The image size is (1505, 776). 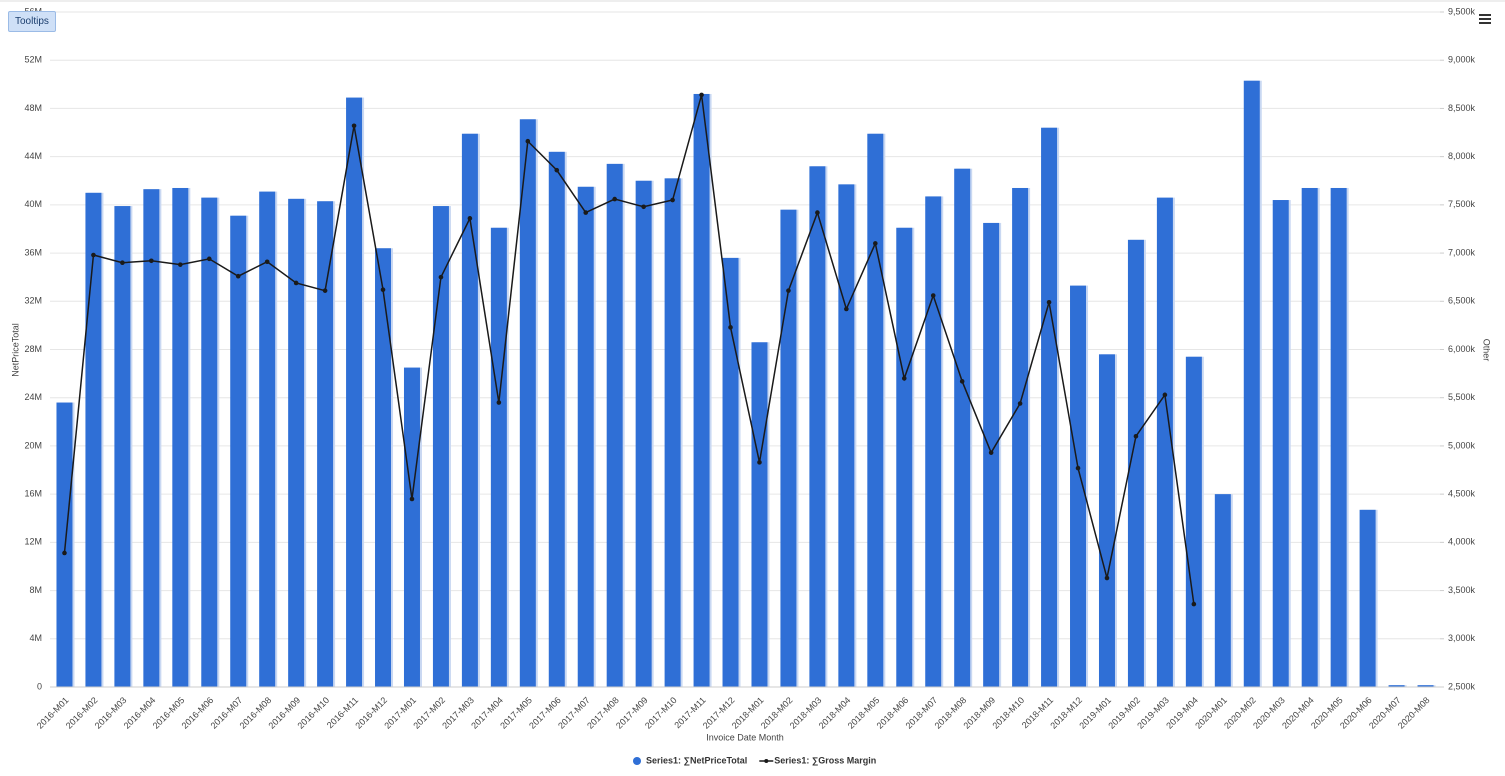 What do you see at coordinates (1462, 397) in the screenshot?
I see `y2-tick-label: 5,500k` at bounding box center [1462, 397].